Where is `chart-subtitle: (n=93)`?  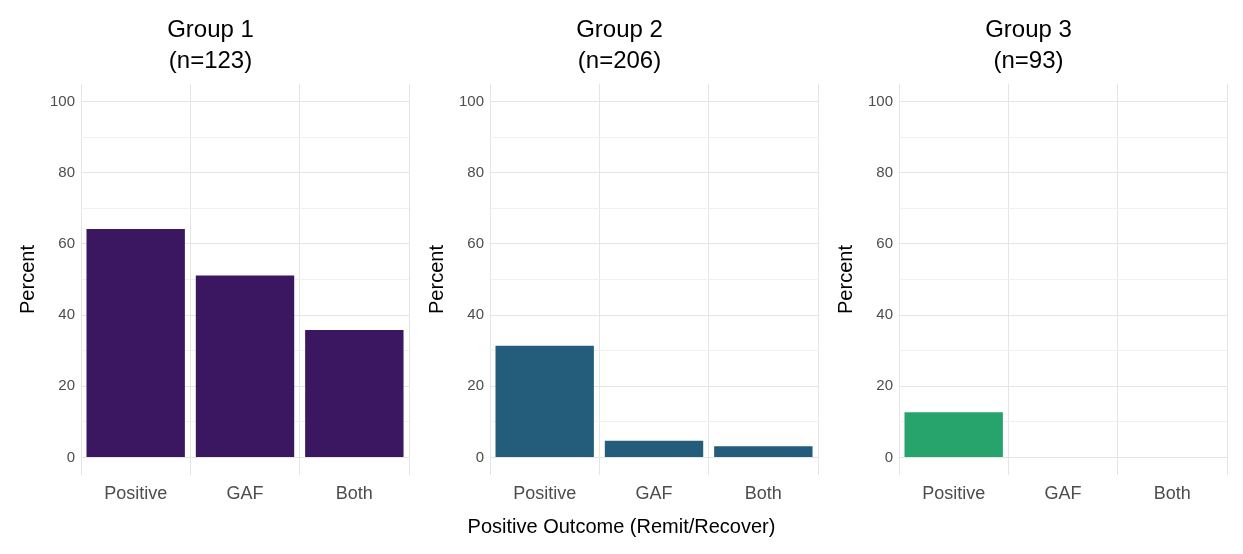 chart-subtitle: (n=93) is located at coordinates (1028, 59).